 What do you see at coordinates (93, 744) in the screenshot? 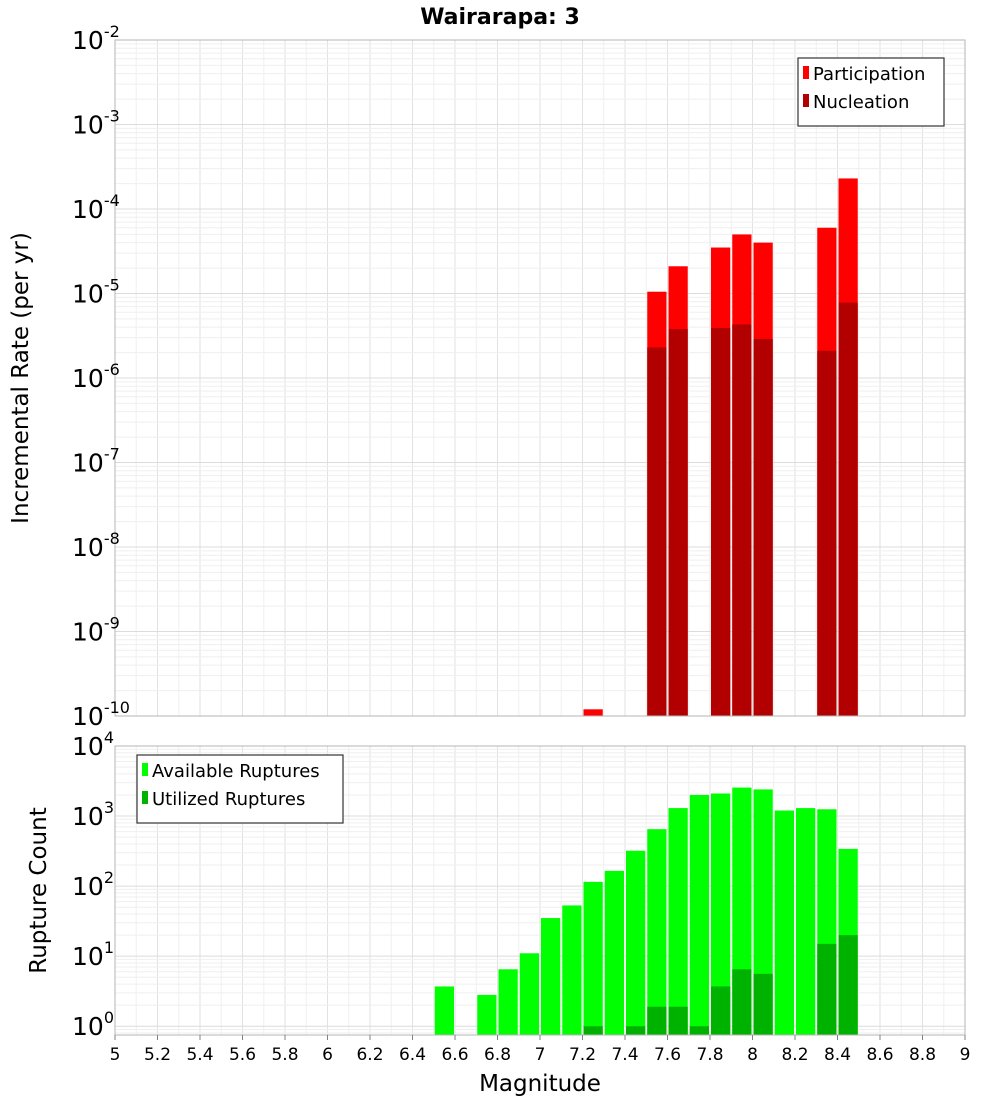
I see `y-tick-label: 10⁴` at bounding box center [93, 744].